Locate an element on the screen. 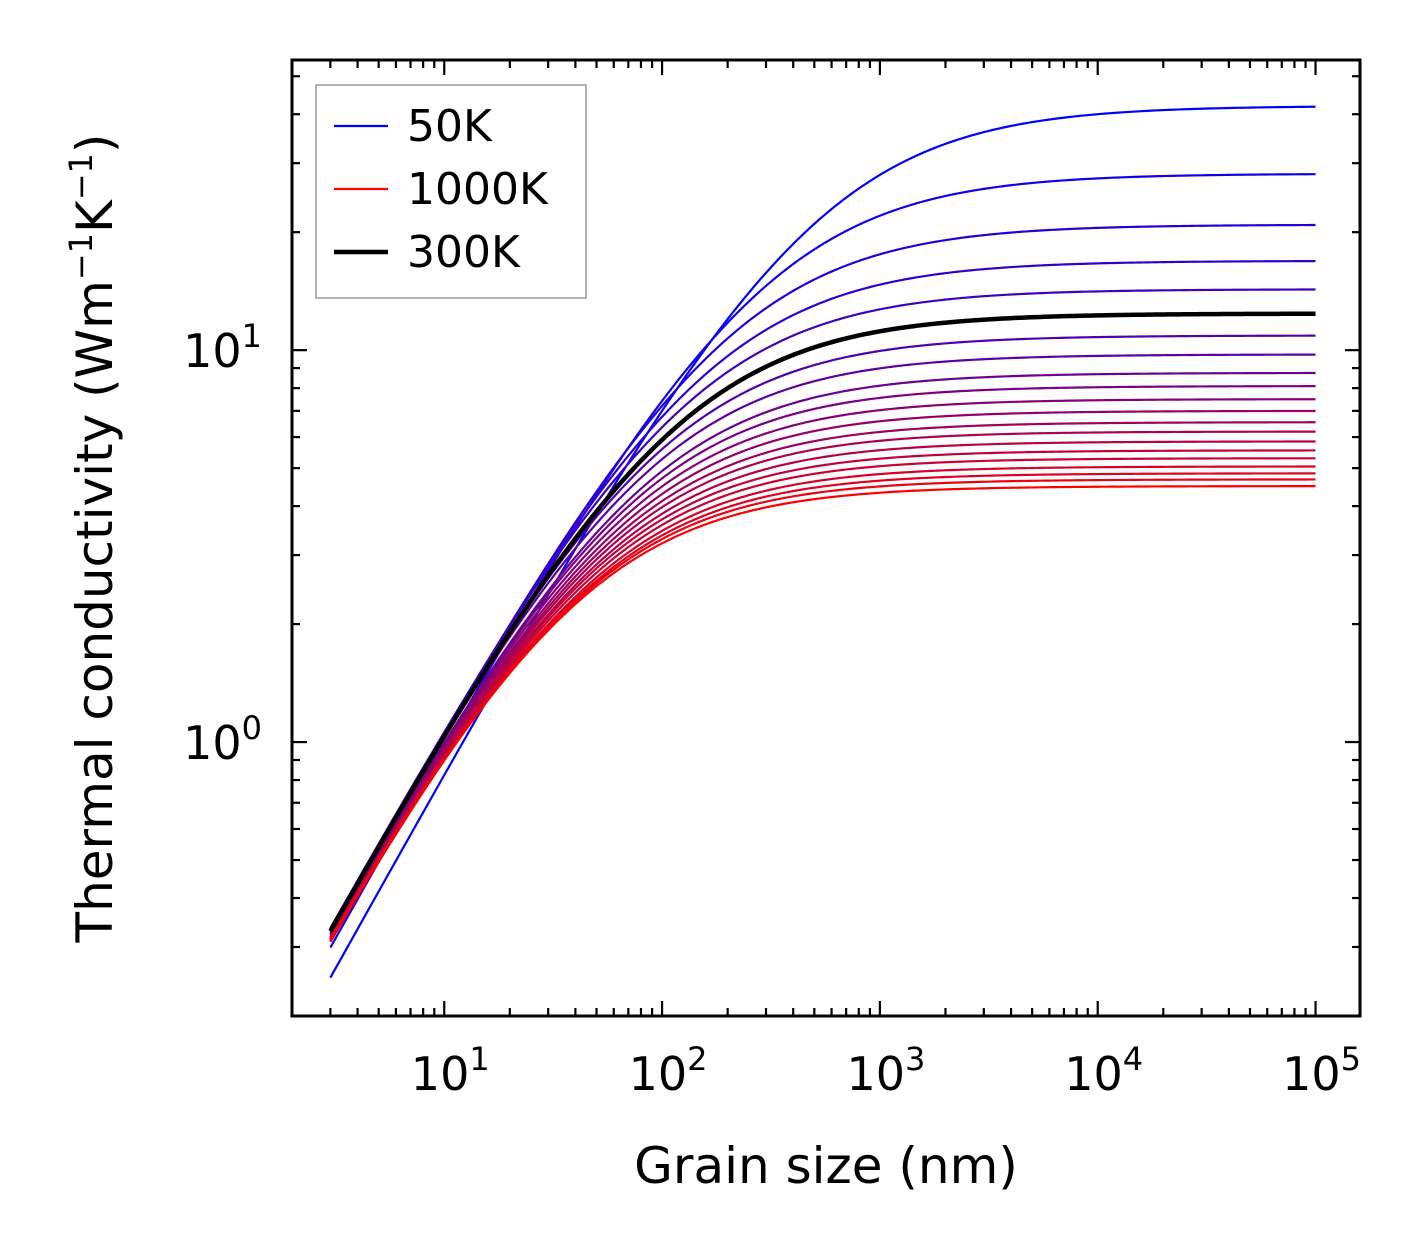  x-tick-labels: 10¹ 10² 10³ 10⁴ 10⁵ is located at coordinates (886, 1070).